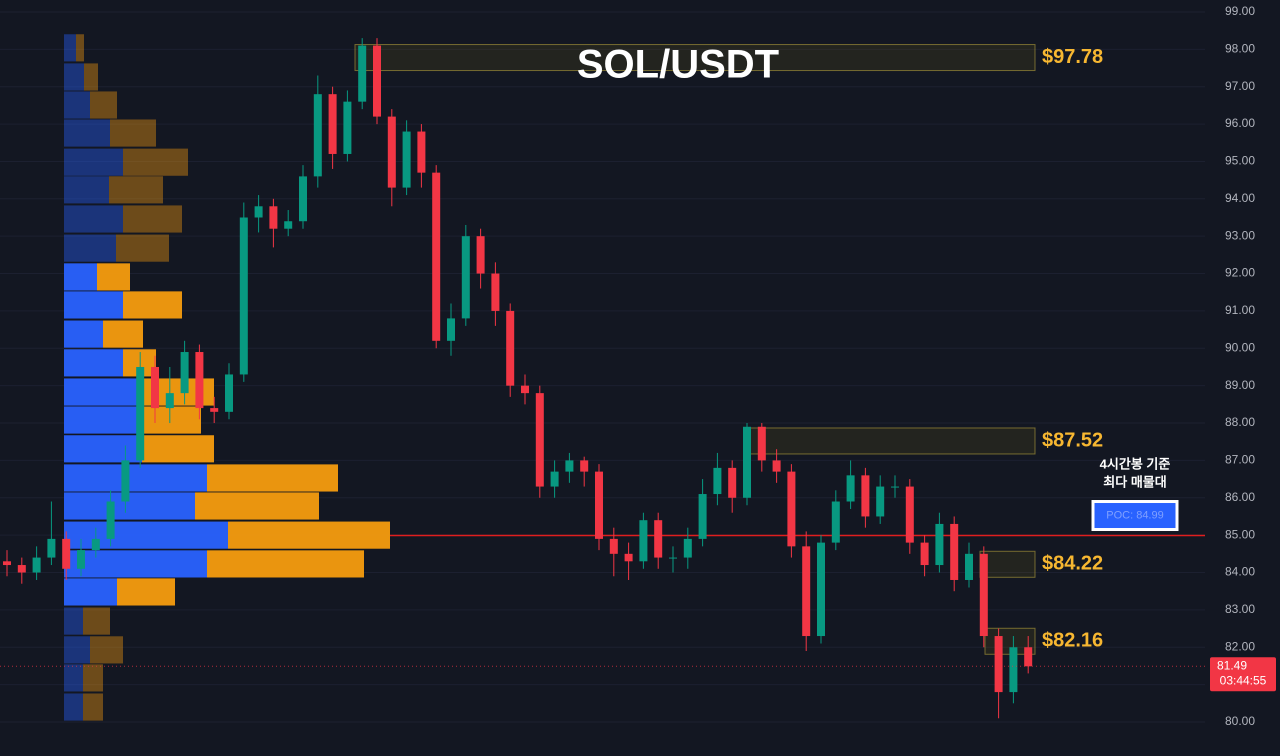 The width and height of the screenshot is (1280, 756). Describe the element at coordinates (1240, 721) in the screenshot. I see `y-tick-label: 80.00` at that location.